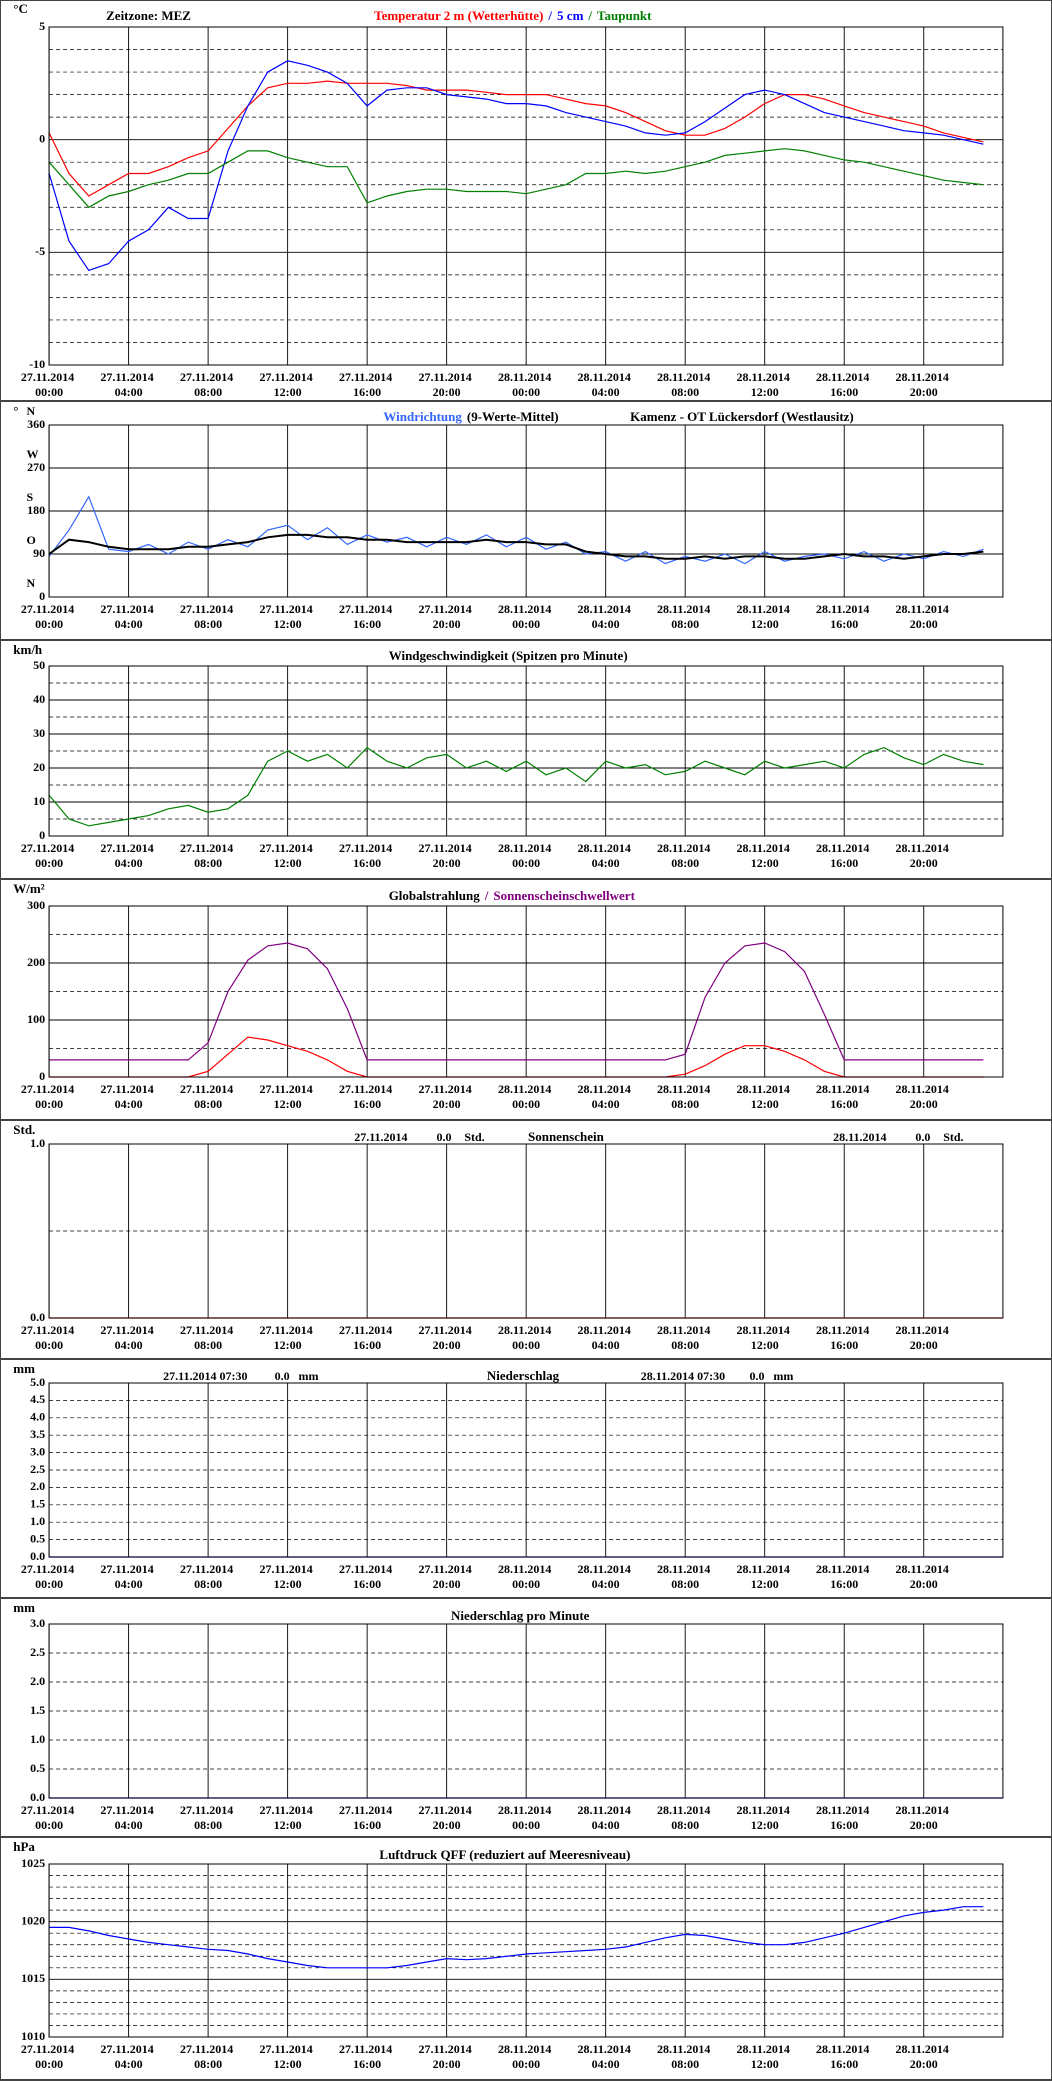 The image size is (1052, 2081). I want to click on unit-label: °C, so click(20, 8).